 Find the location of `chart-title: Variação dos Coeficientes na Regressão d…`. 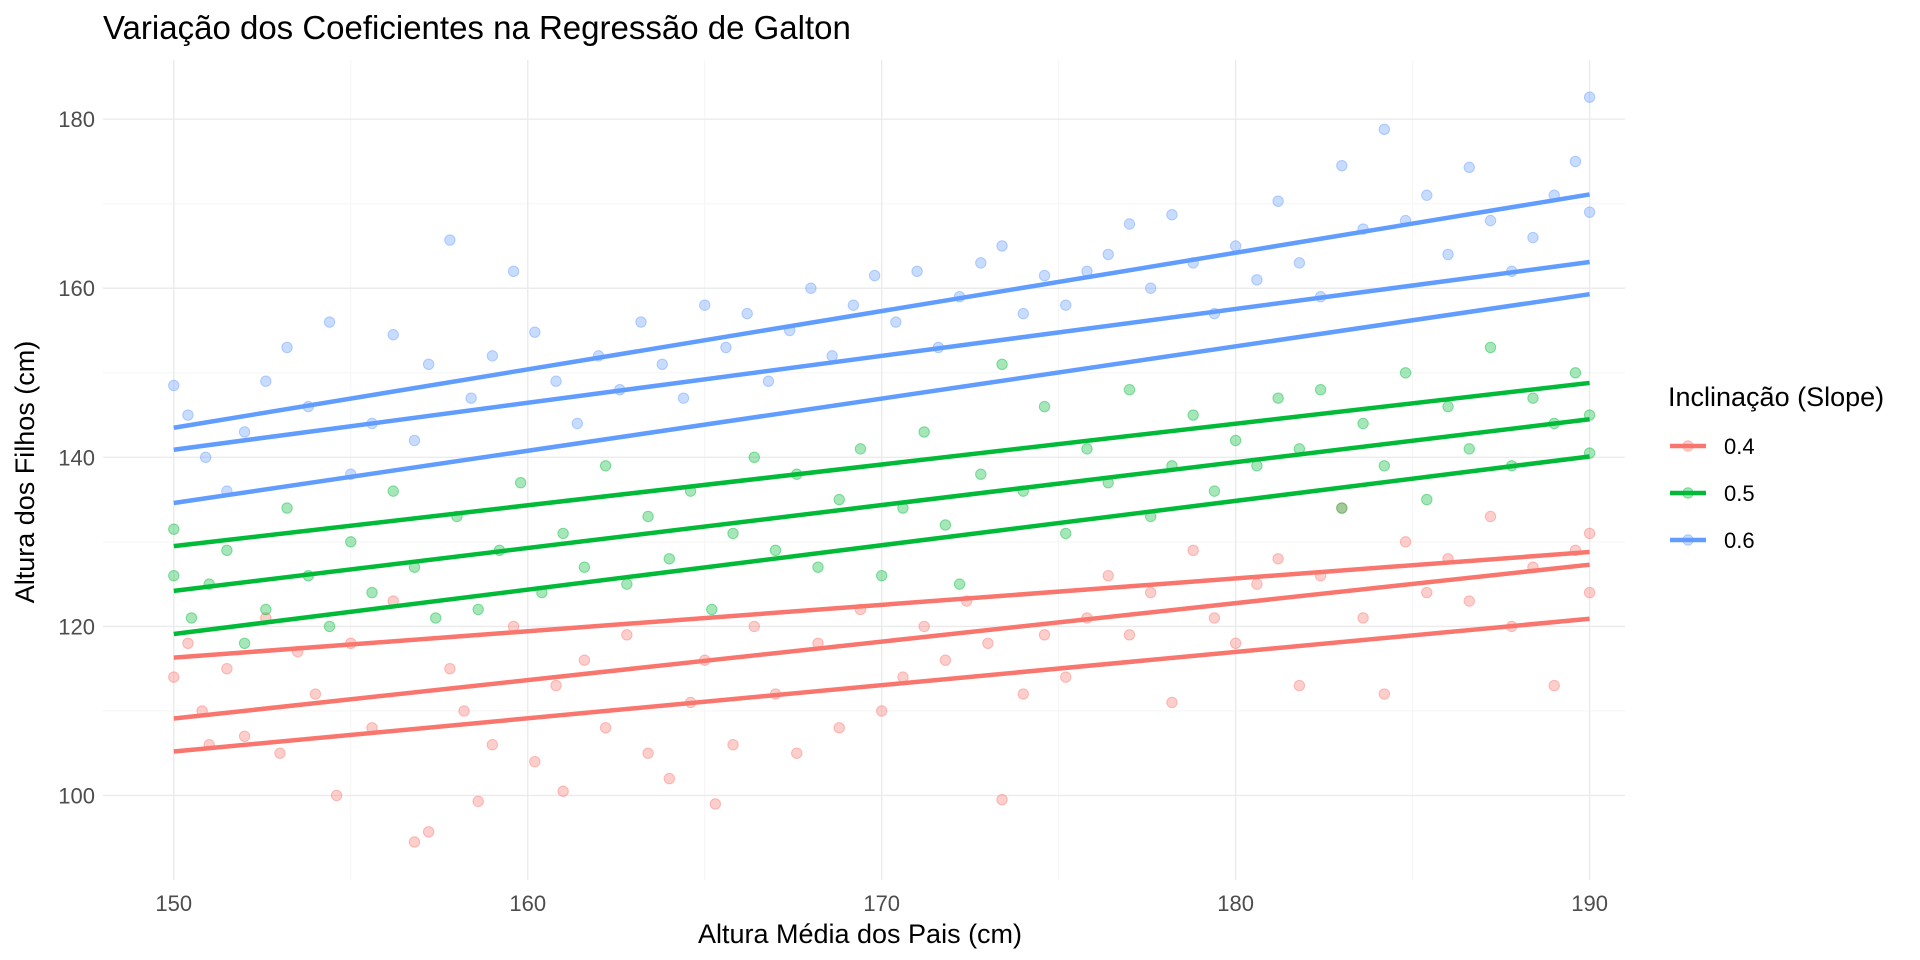

chart-title: Variação dos Coeficientes na Regressão d… is located at coordinates (477, 27).